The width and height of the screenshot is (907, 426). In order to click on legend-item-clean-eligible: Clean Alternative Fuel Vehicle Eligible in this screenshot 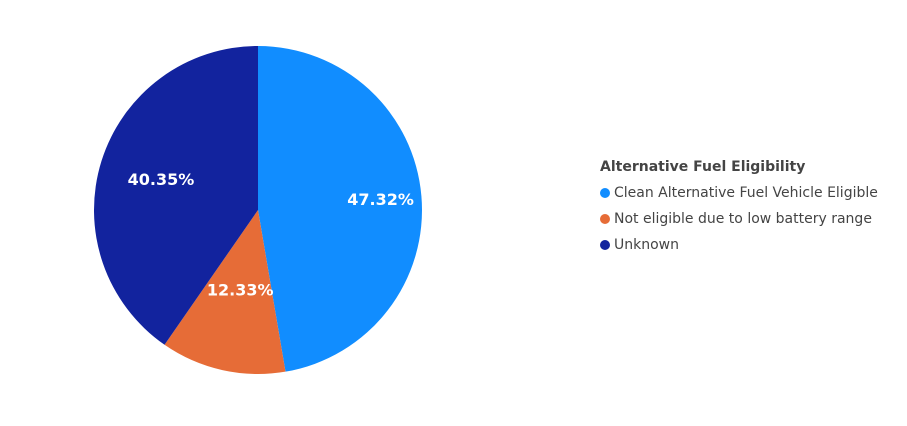, I will do `click(739, 193)`.